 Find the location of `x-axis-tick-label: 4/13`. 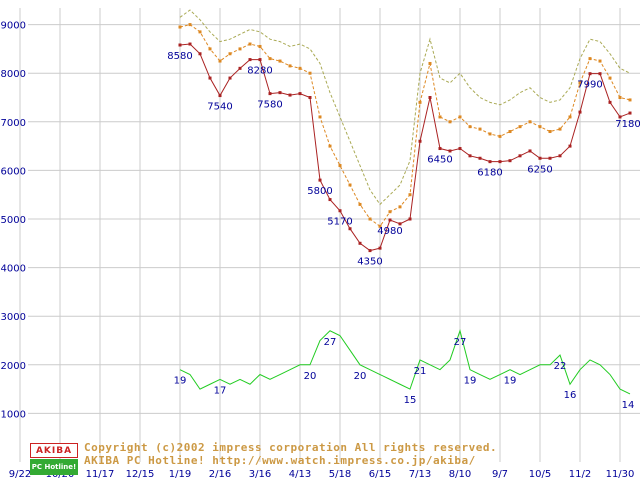

x-axis-tick-label: 4/13 is located at coordinates (300, 474).